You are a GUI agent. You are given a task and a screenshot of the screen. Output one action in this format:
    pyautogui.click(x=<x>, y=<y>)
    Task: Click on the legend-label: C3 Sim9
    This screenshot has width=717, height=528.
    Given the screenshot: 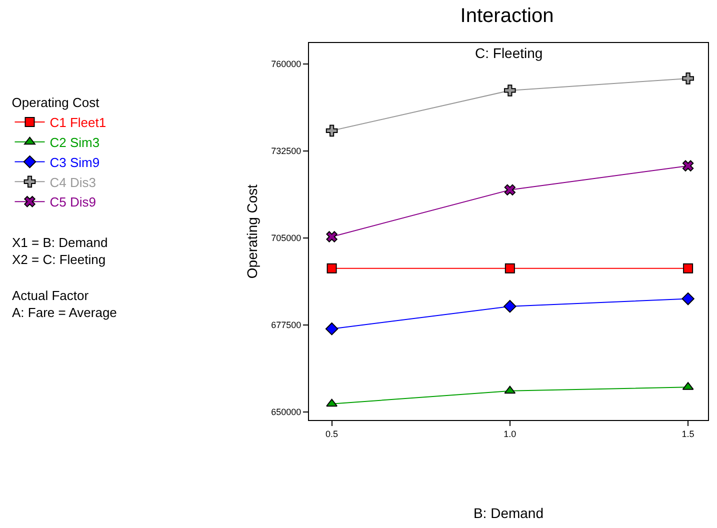 What is the action you would take?
    pyautogui.click(x=75, y=162)
    